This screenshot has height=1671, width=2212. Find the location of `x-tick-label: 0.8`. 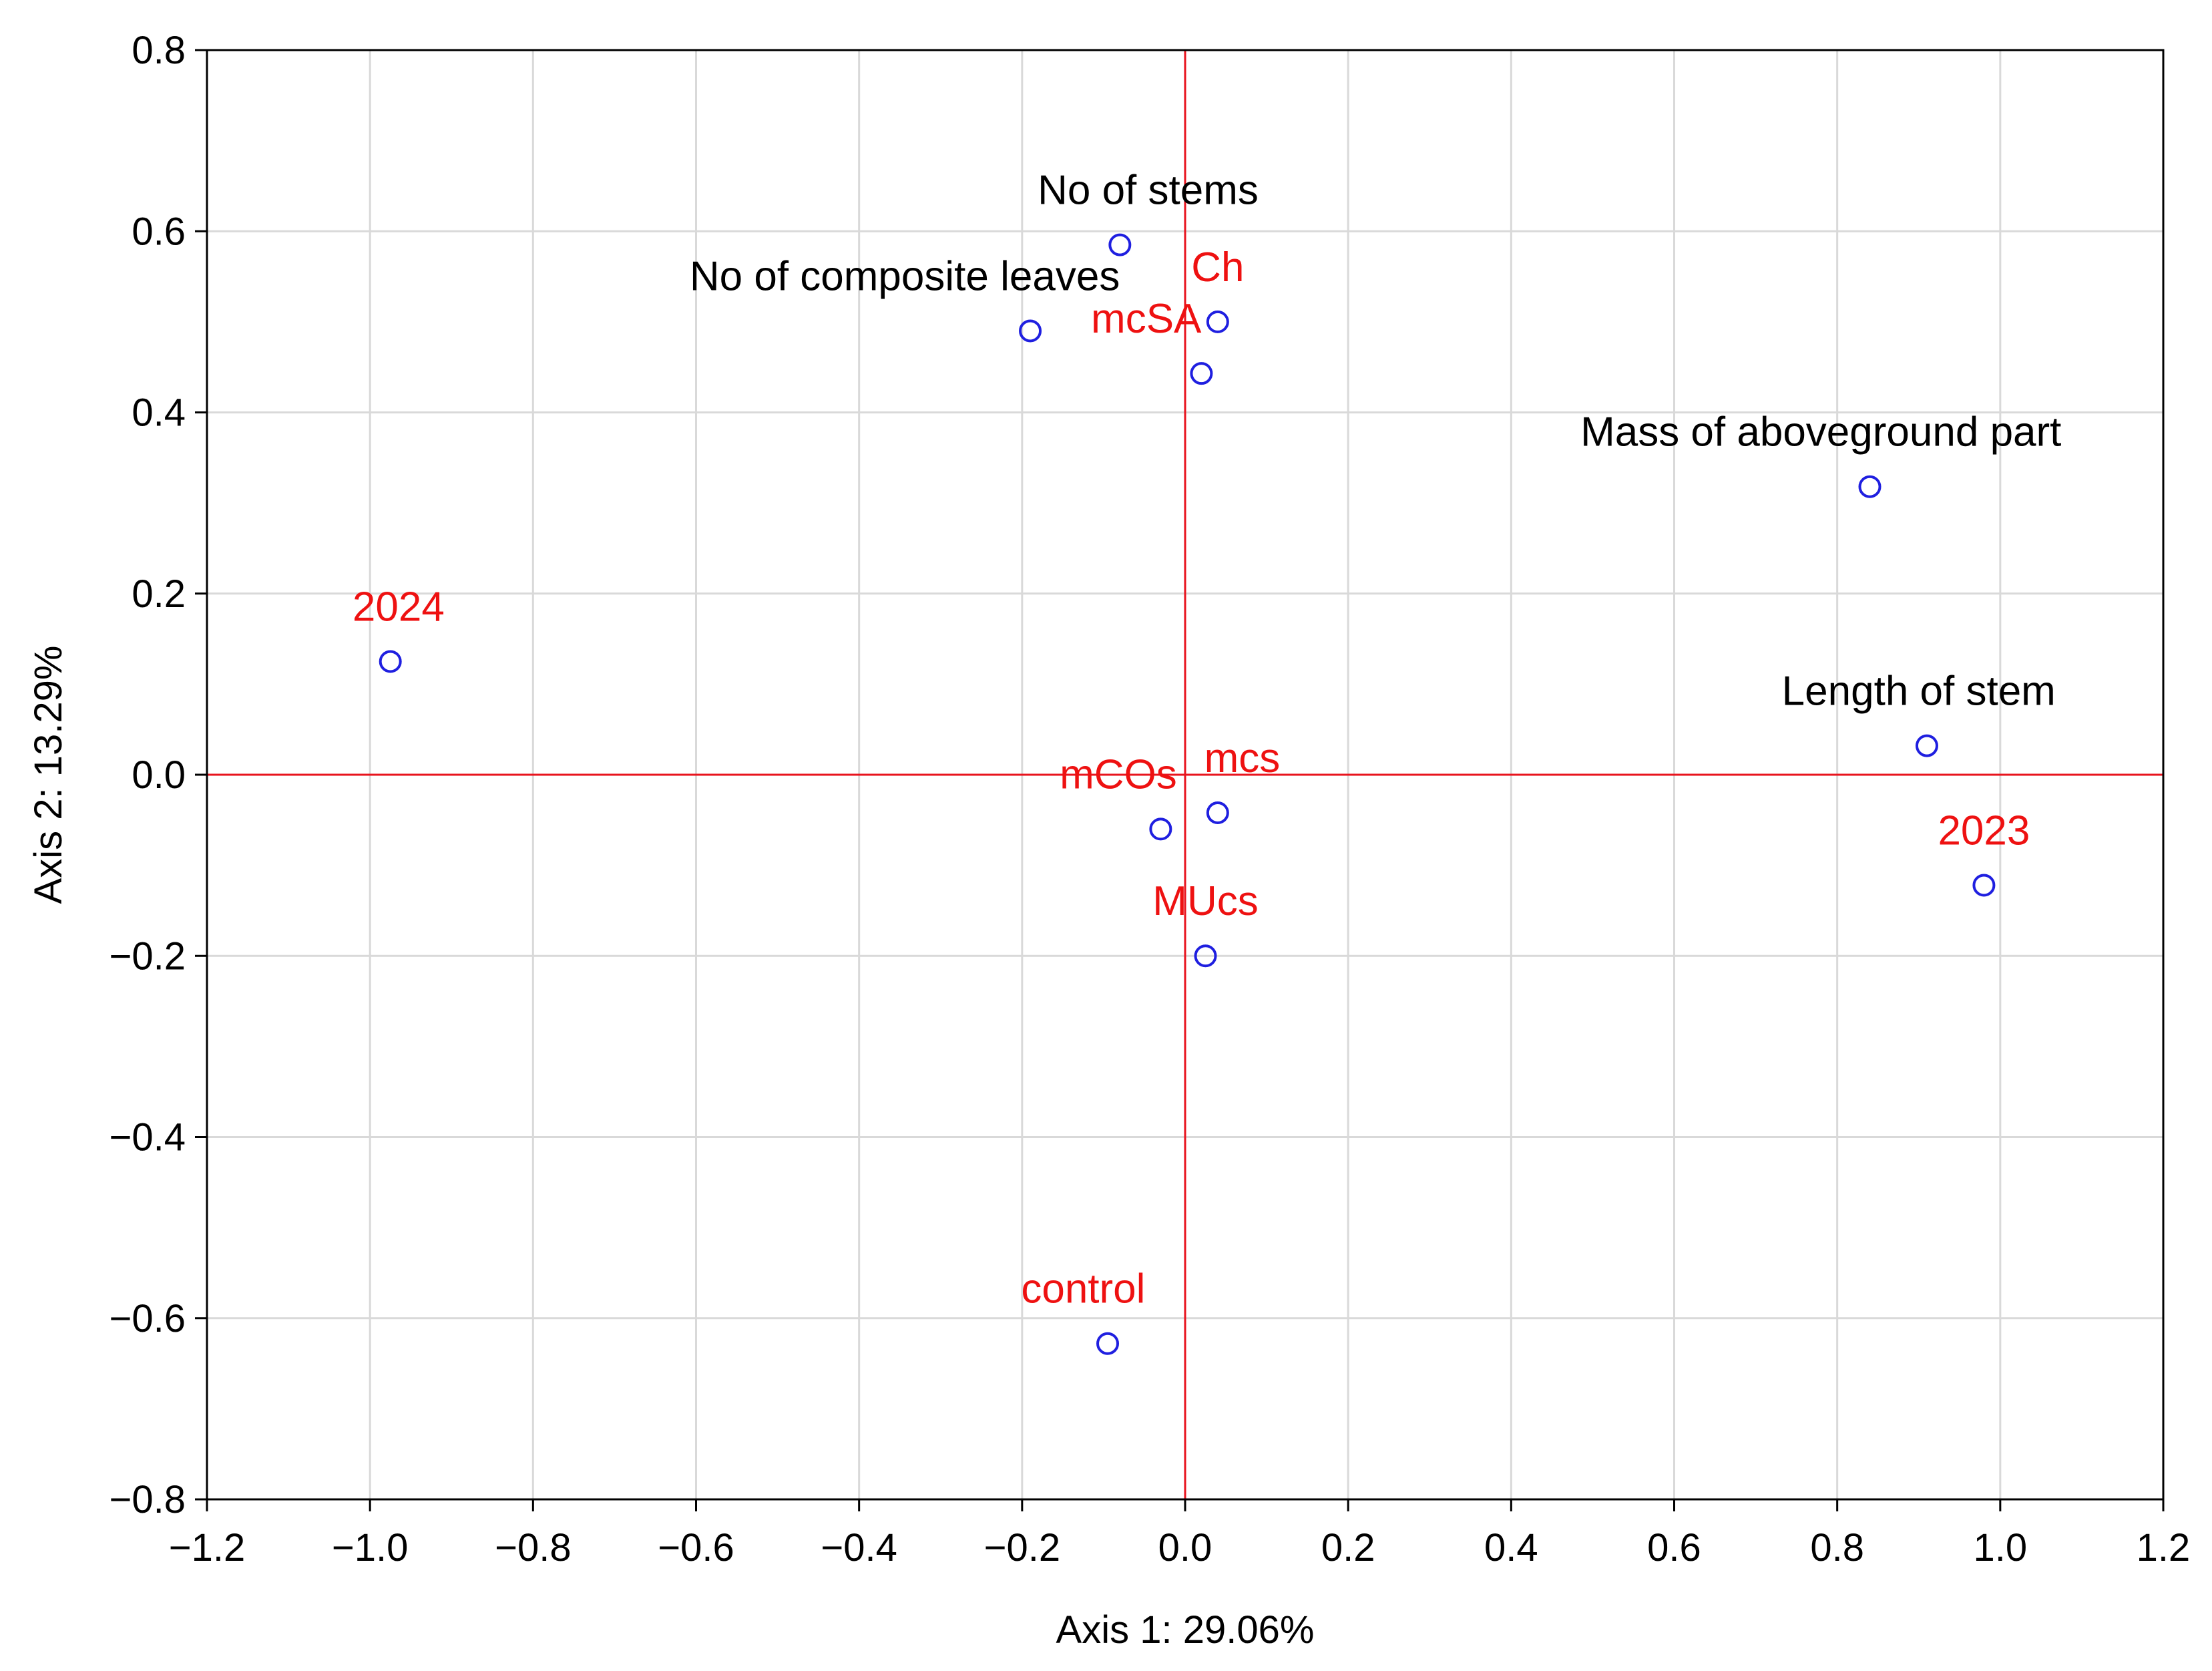

x-tick-label: 0.8 is located at coordinates (1837, 1547).